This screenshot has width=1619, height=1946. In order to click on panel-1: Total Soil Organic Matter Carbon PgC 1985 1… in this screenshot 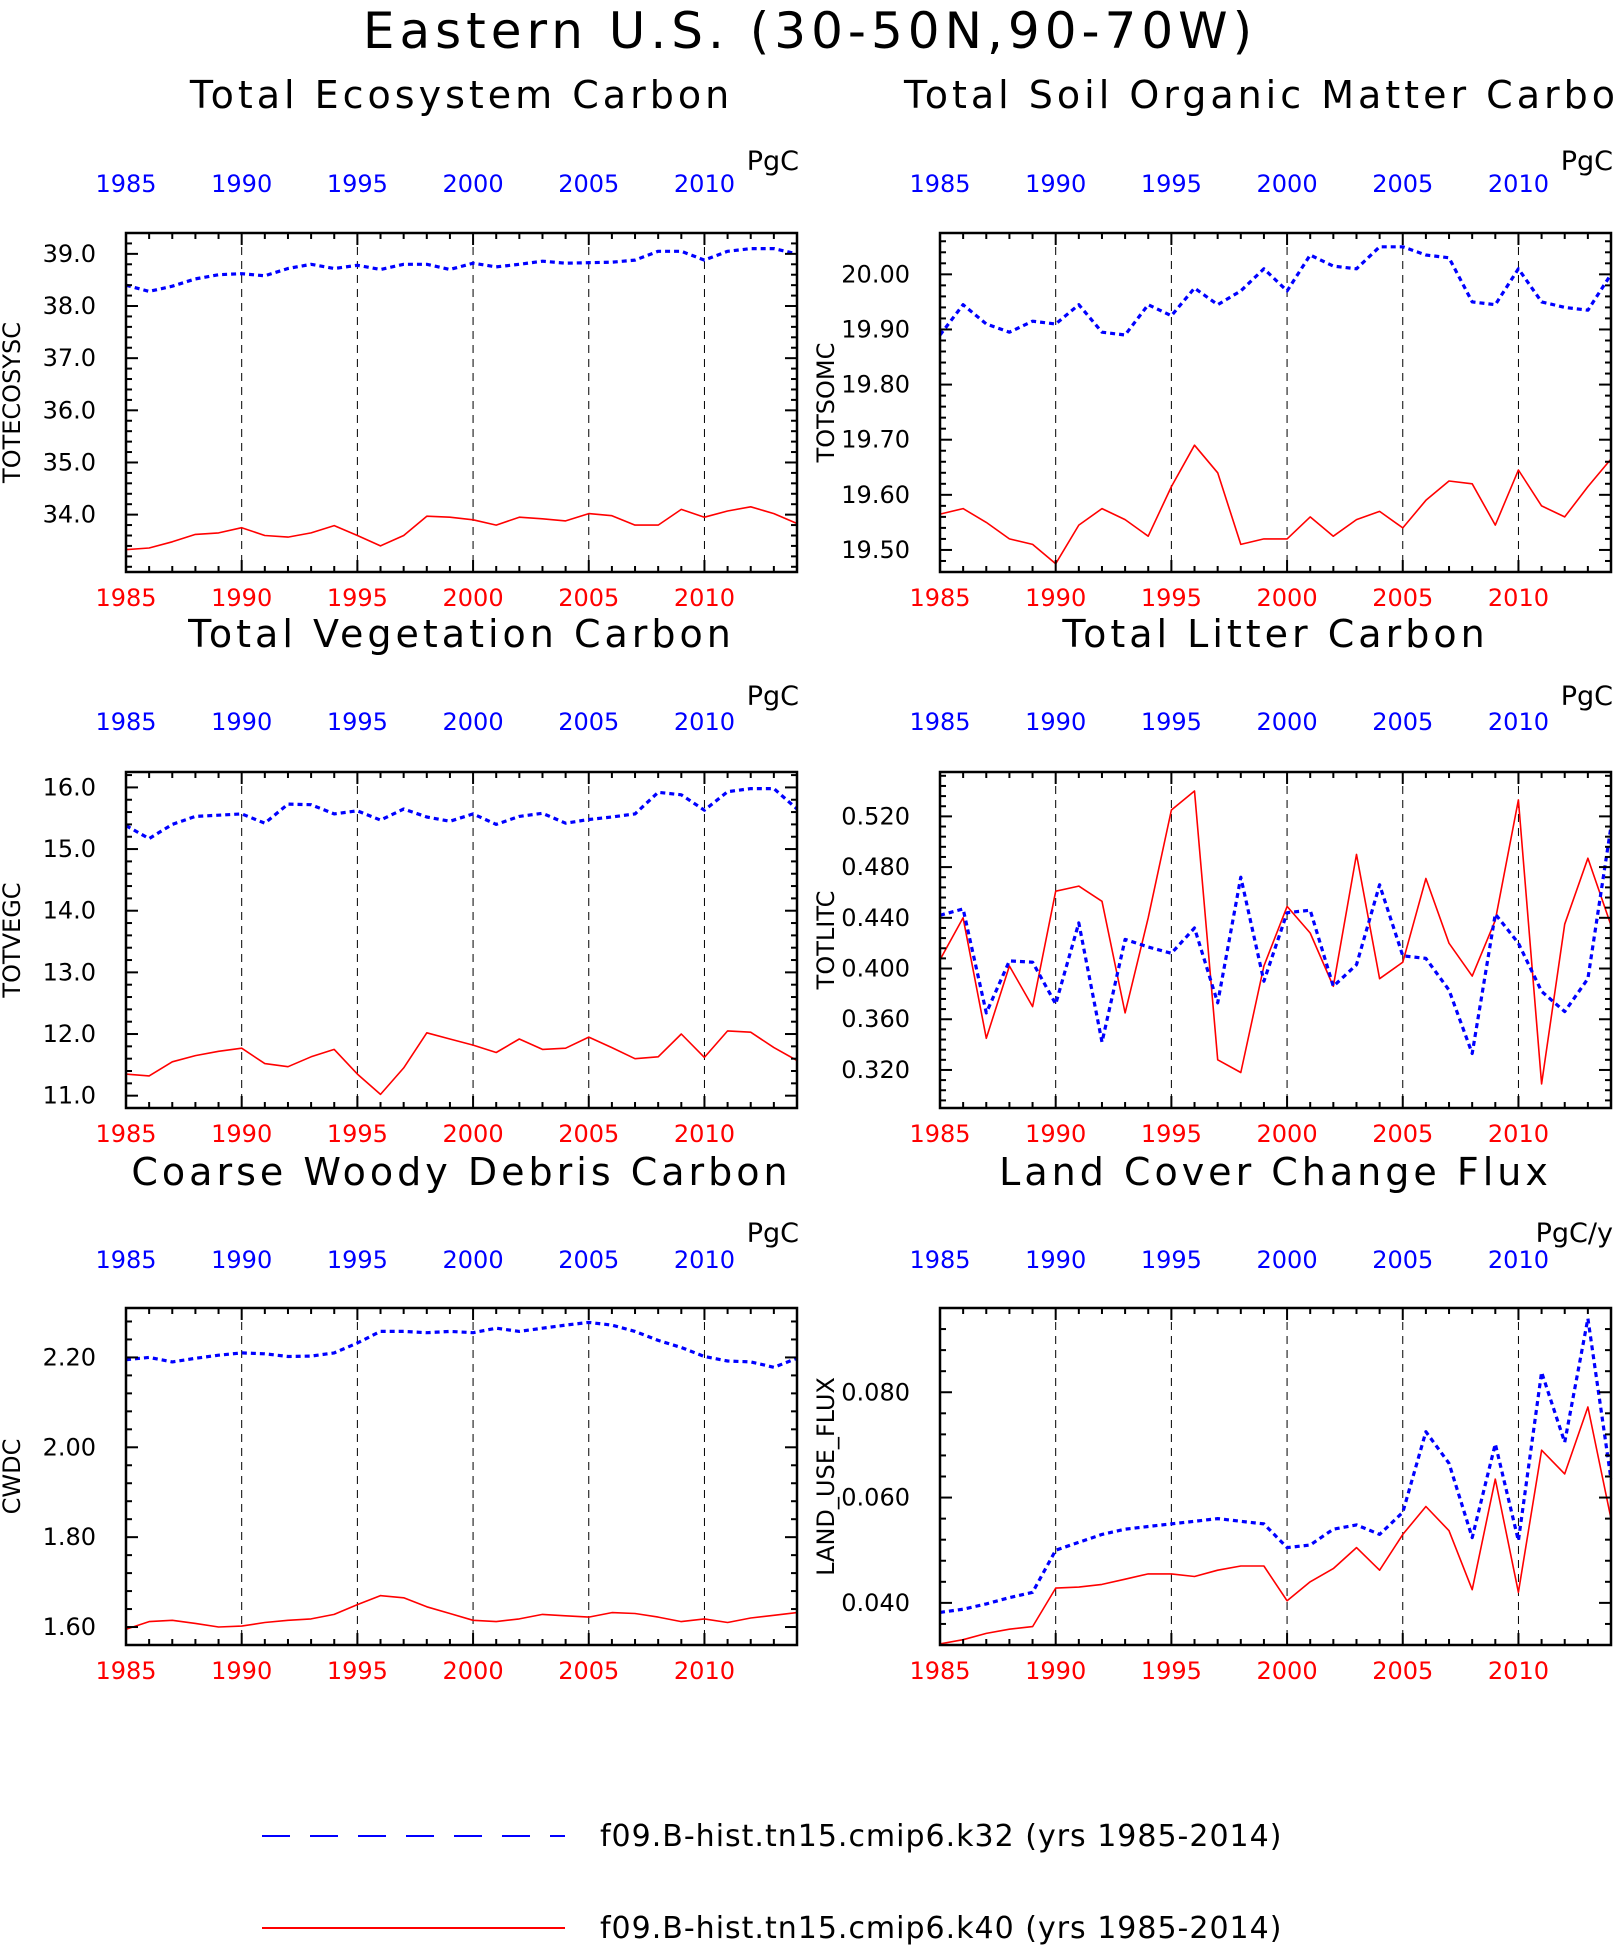, I will do `click(1215, 342)`.